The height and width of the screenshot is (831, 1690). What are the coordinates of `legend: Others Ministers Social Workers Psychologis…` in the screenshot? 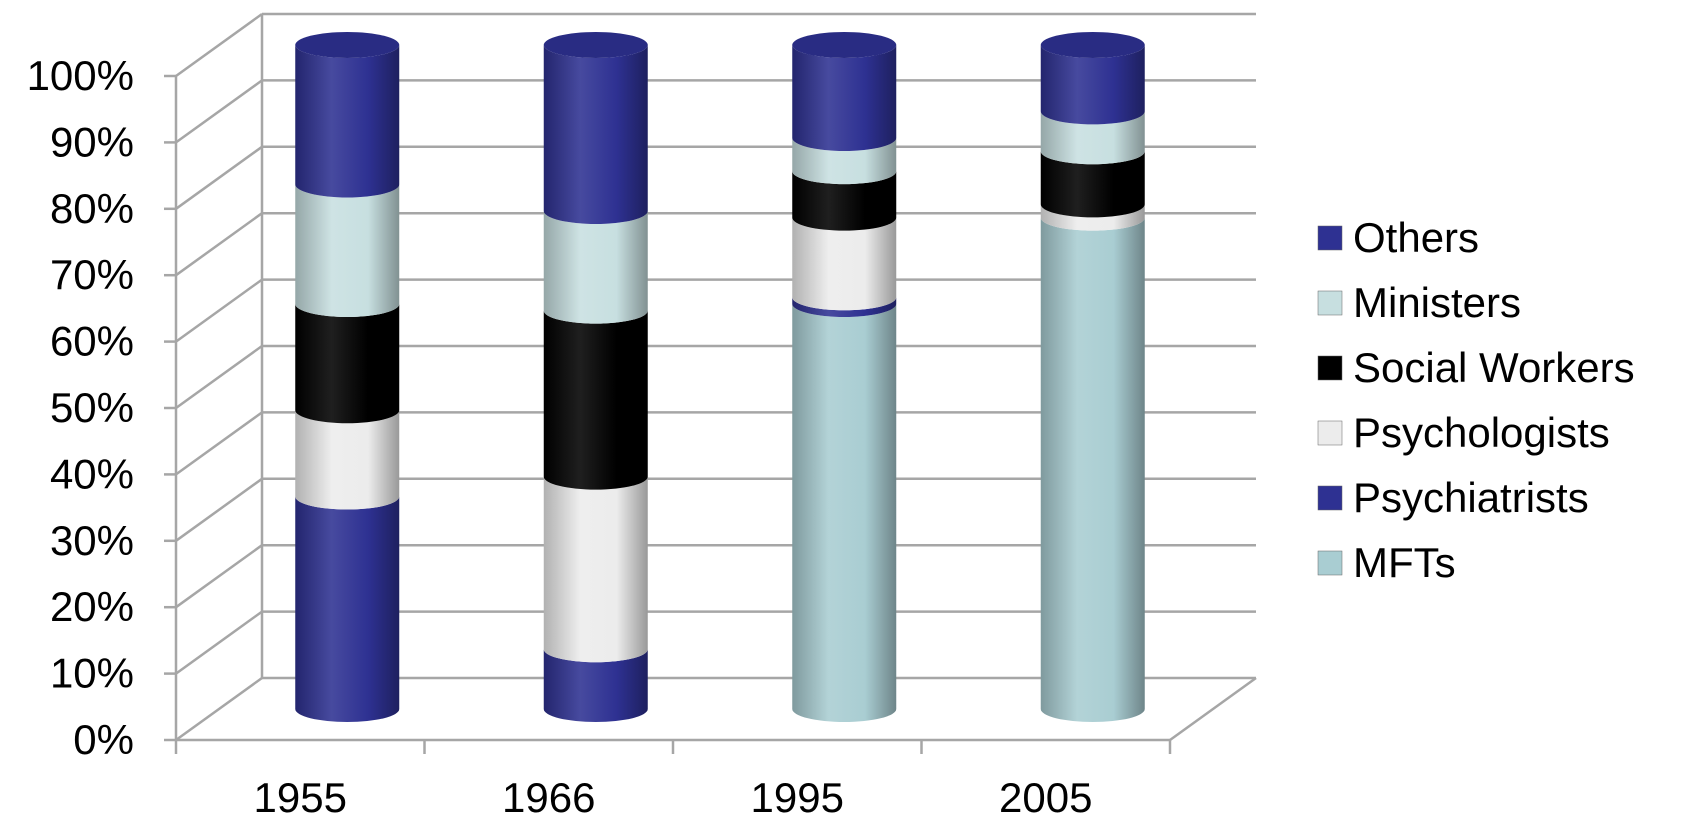 It's located at (1476, 400).